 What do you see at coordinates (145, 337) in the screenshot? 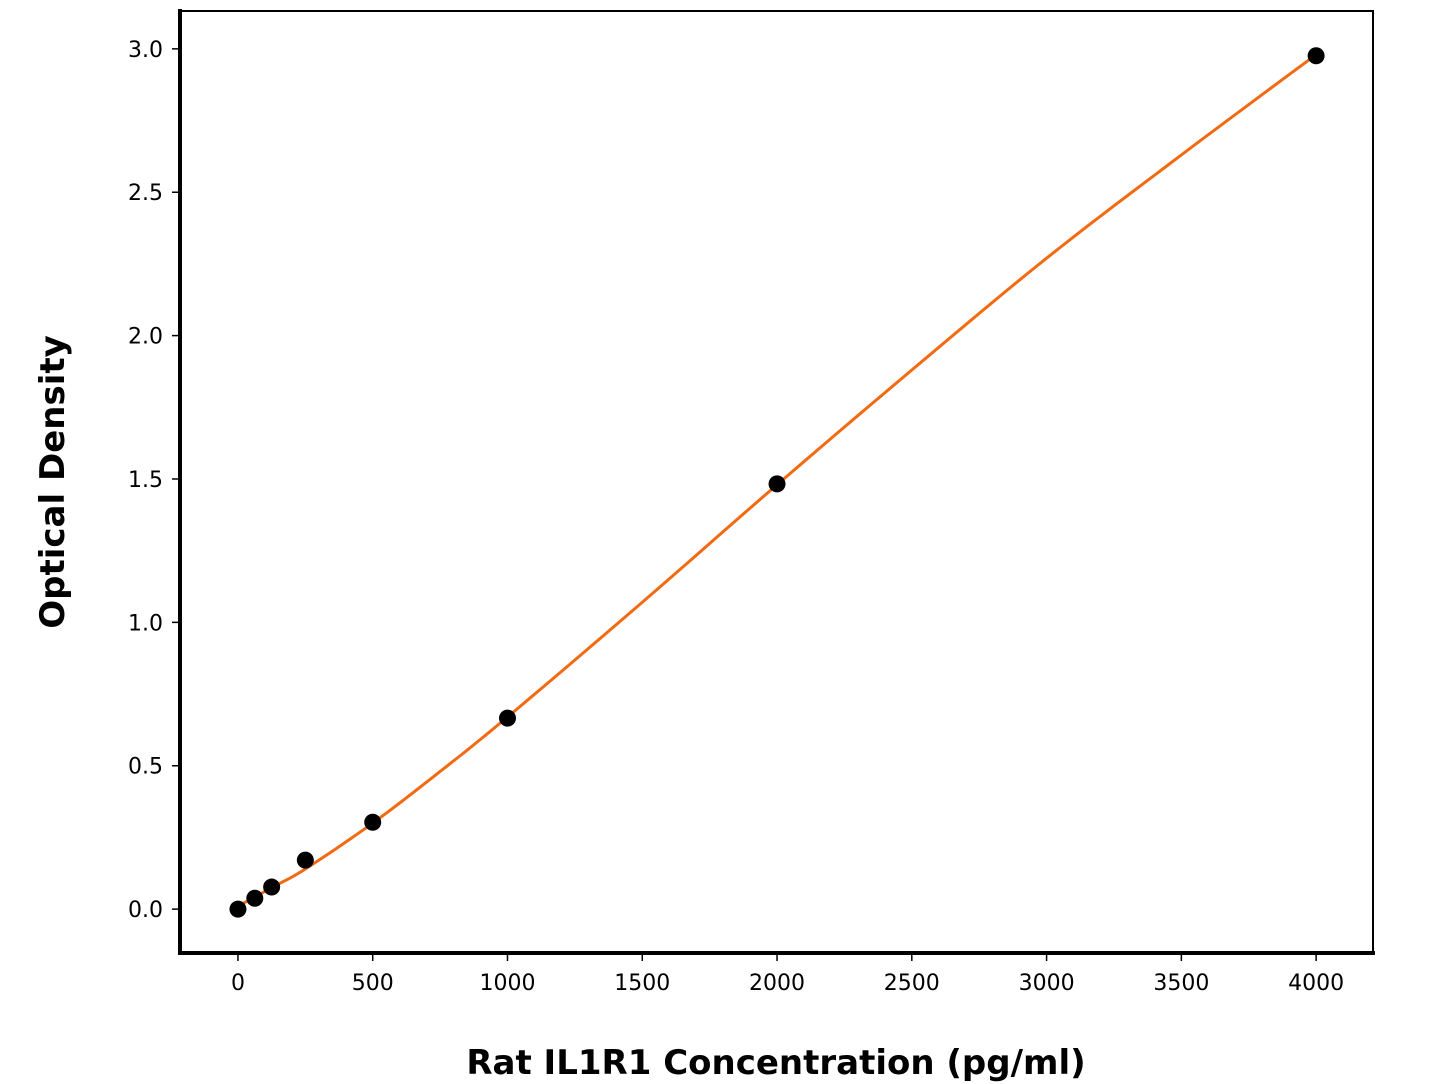
I see `y-tick-label: 2.0` at bounding box center [145, 337].